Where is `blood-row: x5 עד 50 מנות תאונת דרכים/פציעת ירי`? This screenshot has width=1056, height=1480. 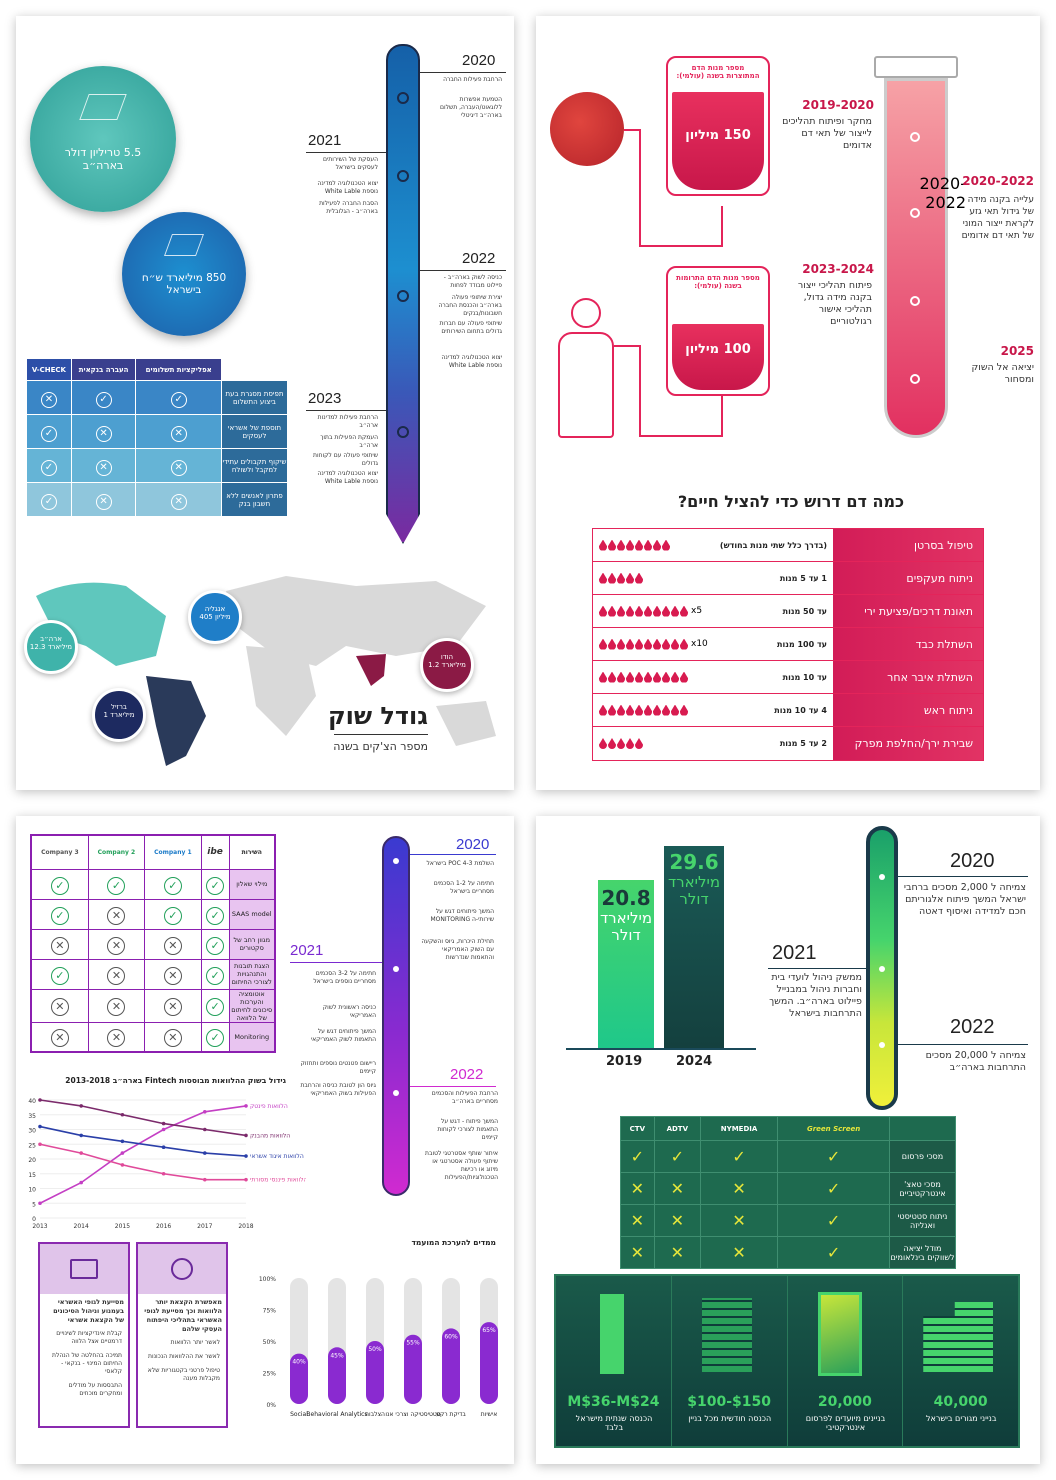 blood-row: x5 עד 50 מנות תאונת דרכים/פציעת ירי is located at coordinates (788, 611).